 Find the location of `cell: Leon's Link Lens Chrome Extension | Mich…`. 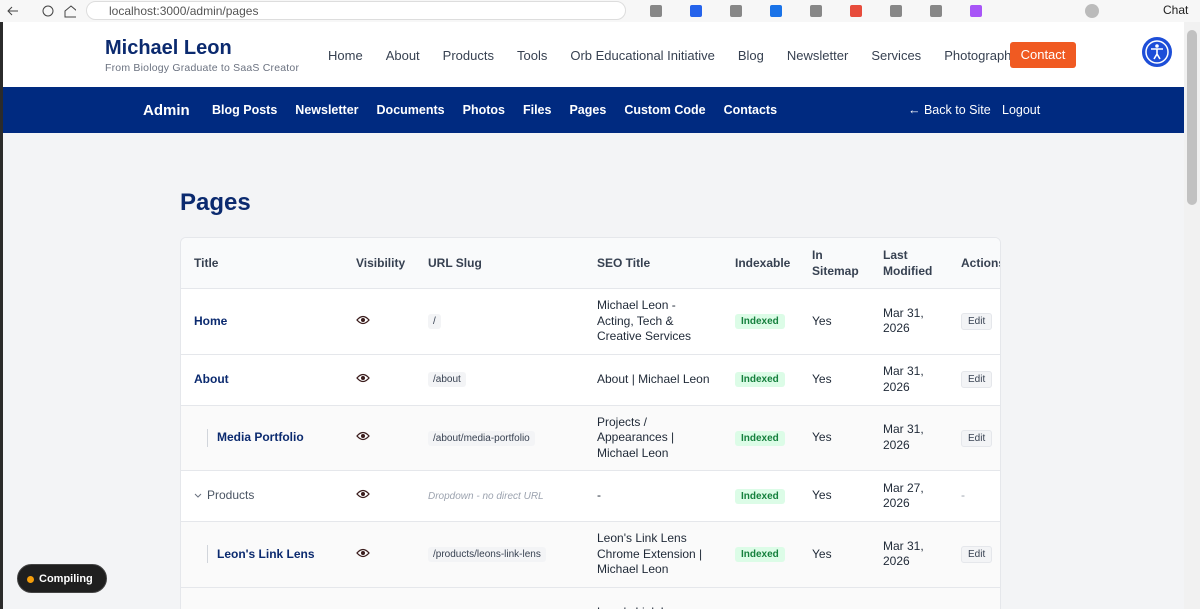

cell: Leon's Link Lens Chrome Extension | Mich… is located at coordinates (653, 554).